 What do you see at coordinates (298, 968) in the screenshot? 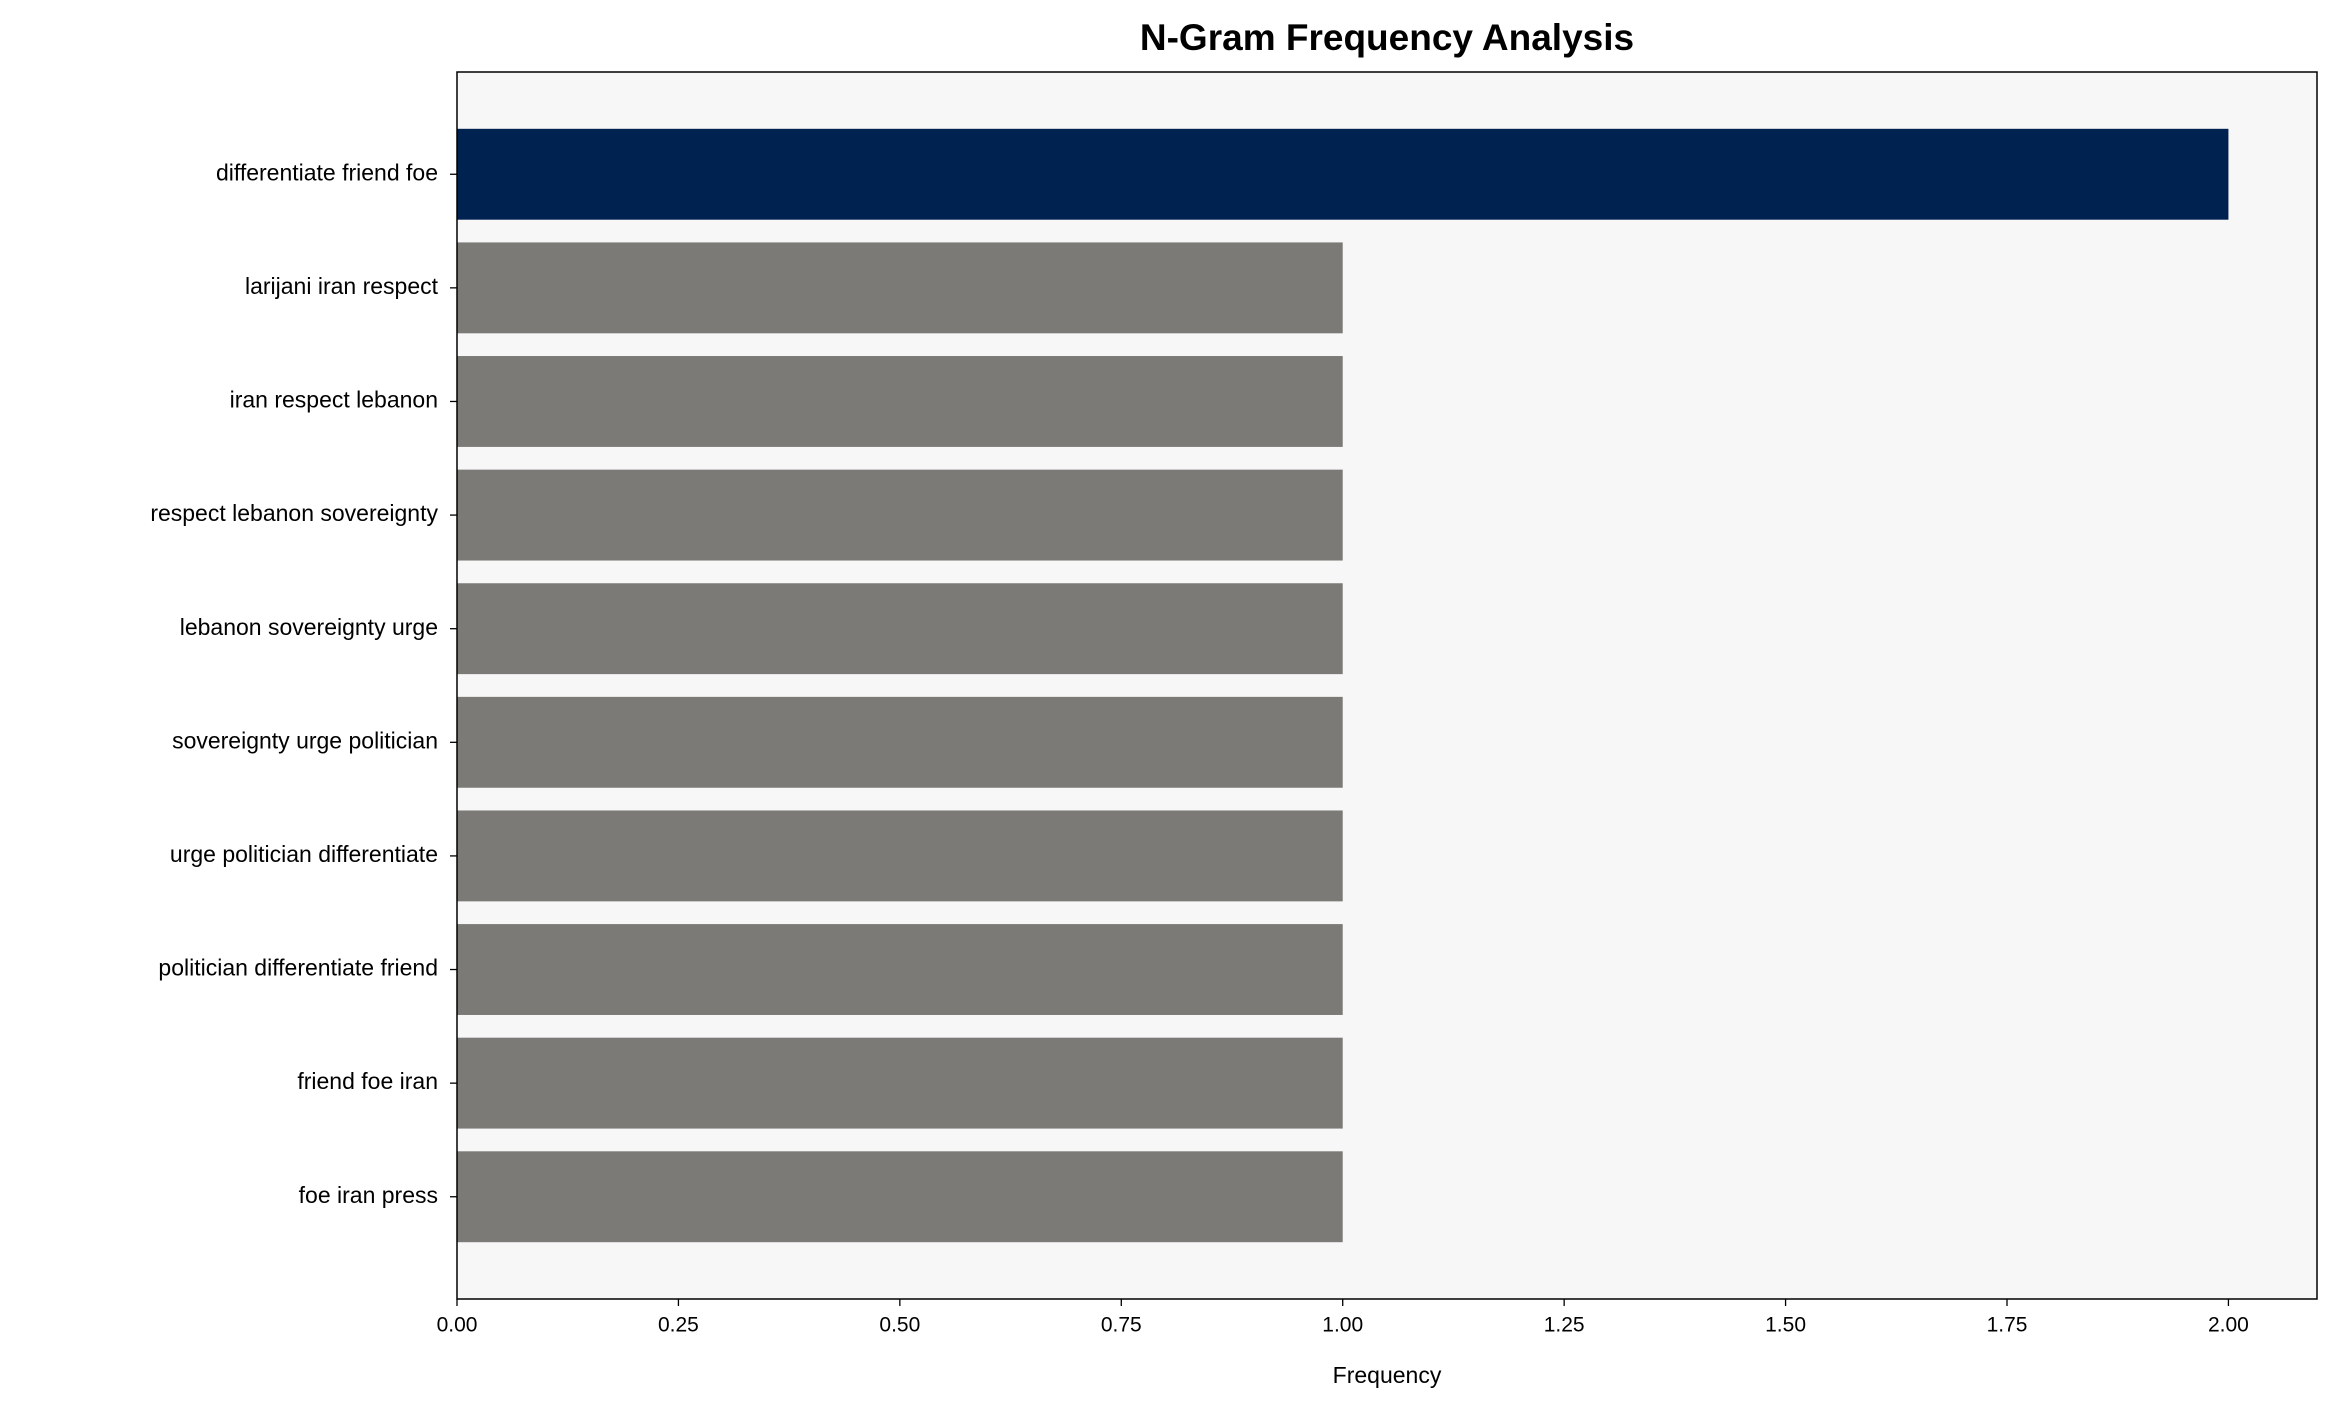
I see `y-tick-label: politician differentiate friend` at bounding box center [298, 968].